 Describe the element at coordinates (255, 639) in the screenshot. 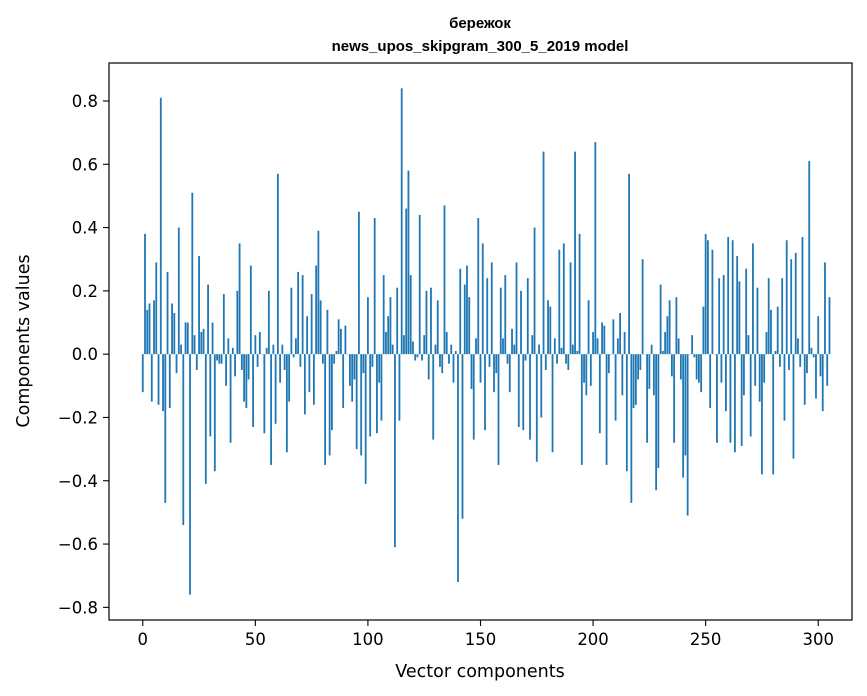

I see `x-tick-label: 50` at that location.